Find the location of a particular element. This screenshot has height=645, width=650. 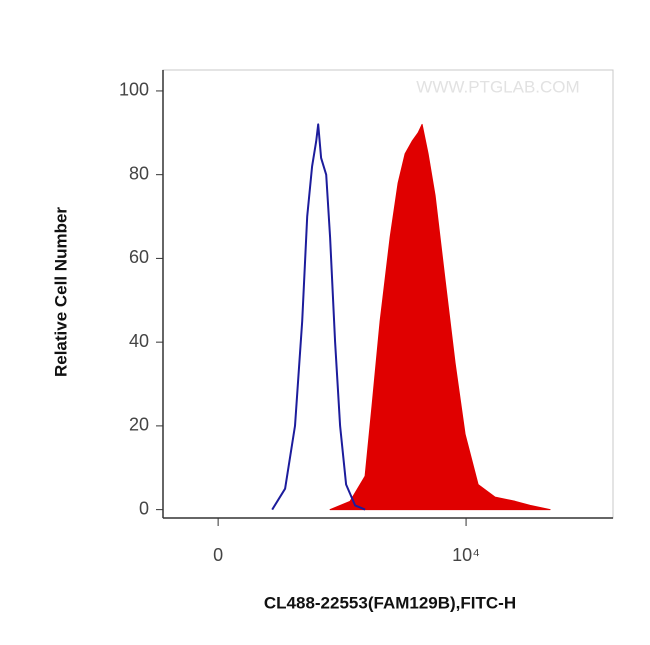

y-tick-label: 100 is located at coordinates (134, 90).